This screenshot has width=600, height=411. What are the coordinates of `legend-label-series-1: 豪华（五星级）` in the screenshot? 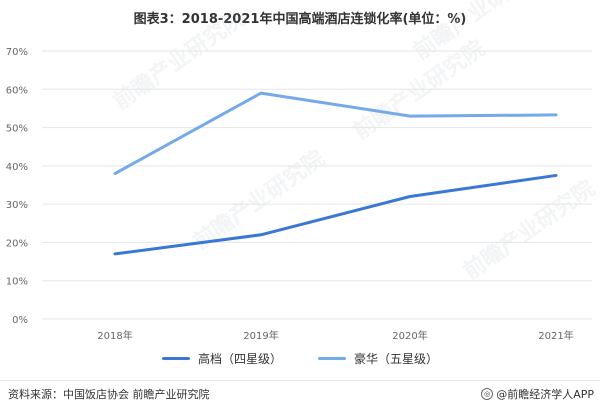 It's located at (396, 359).